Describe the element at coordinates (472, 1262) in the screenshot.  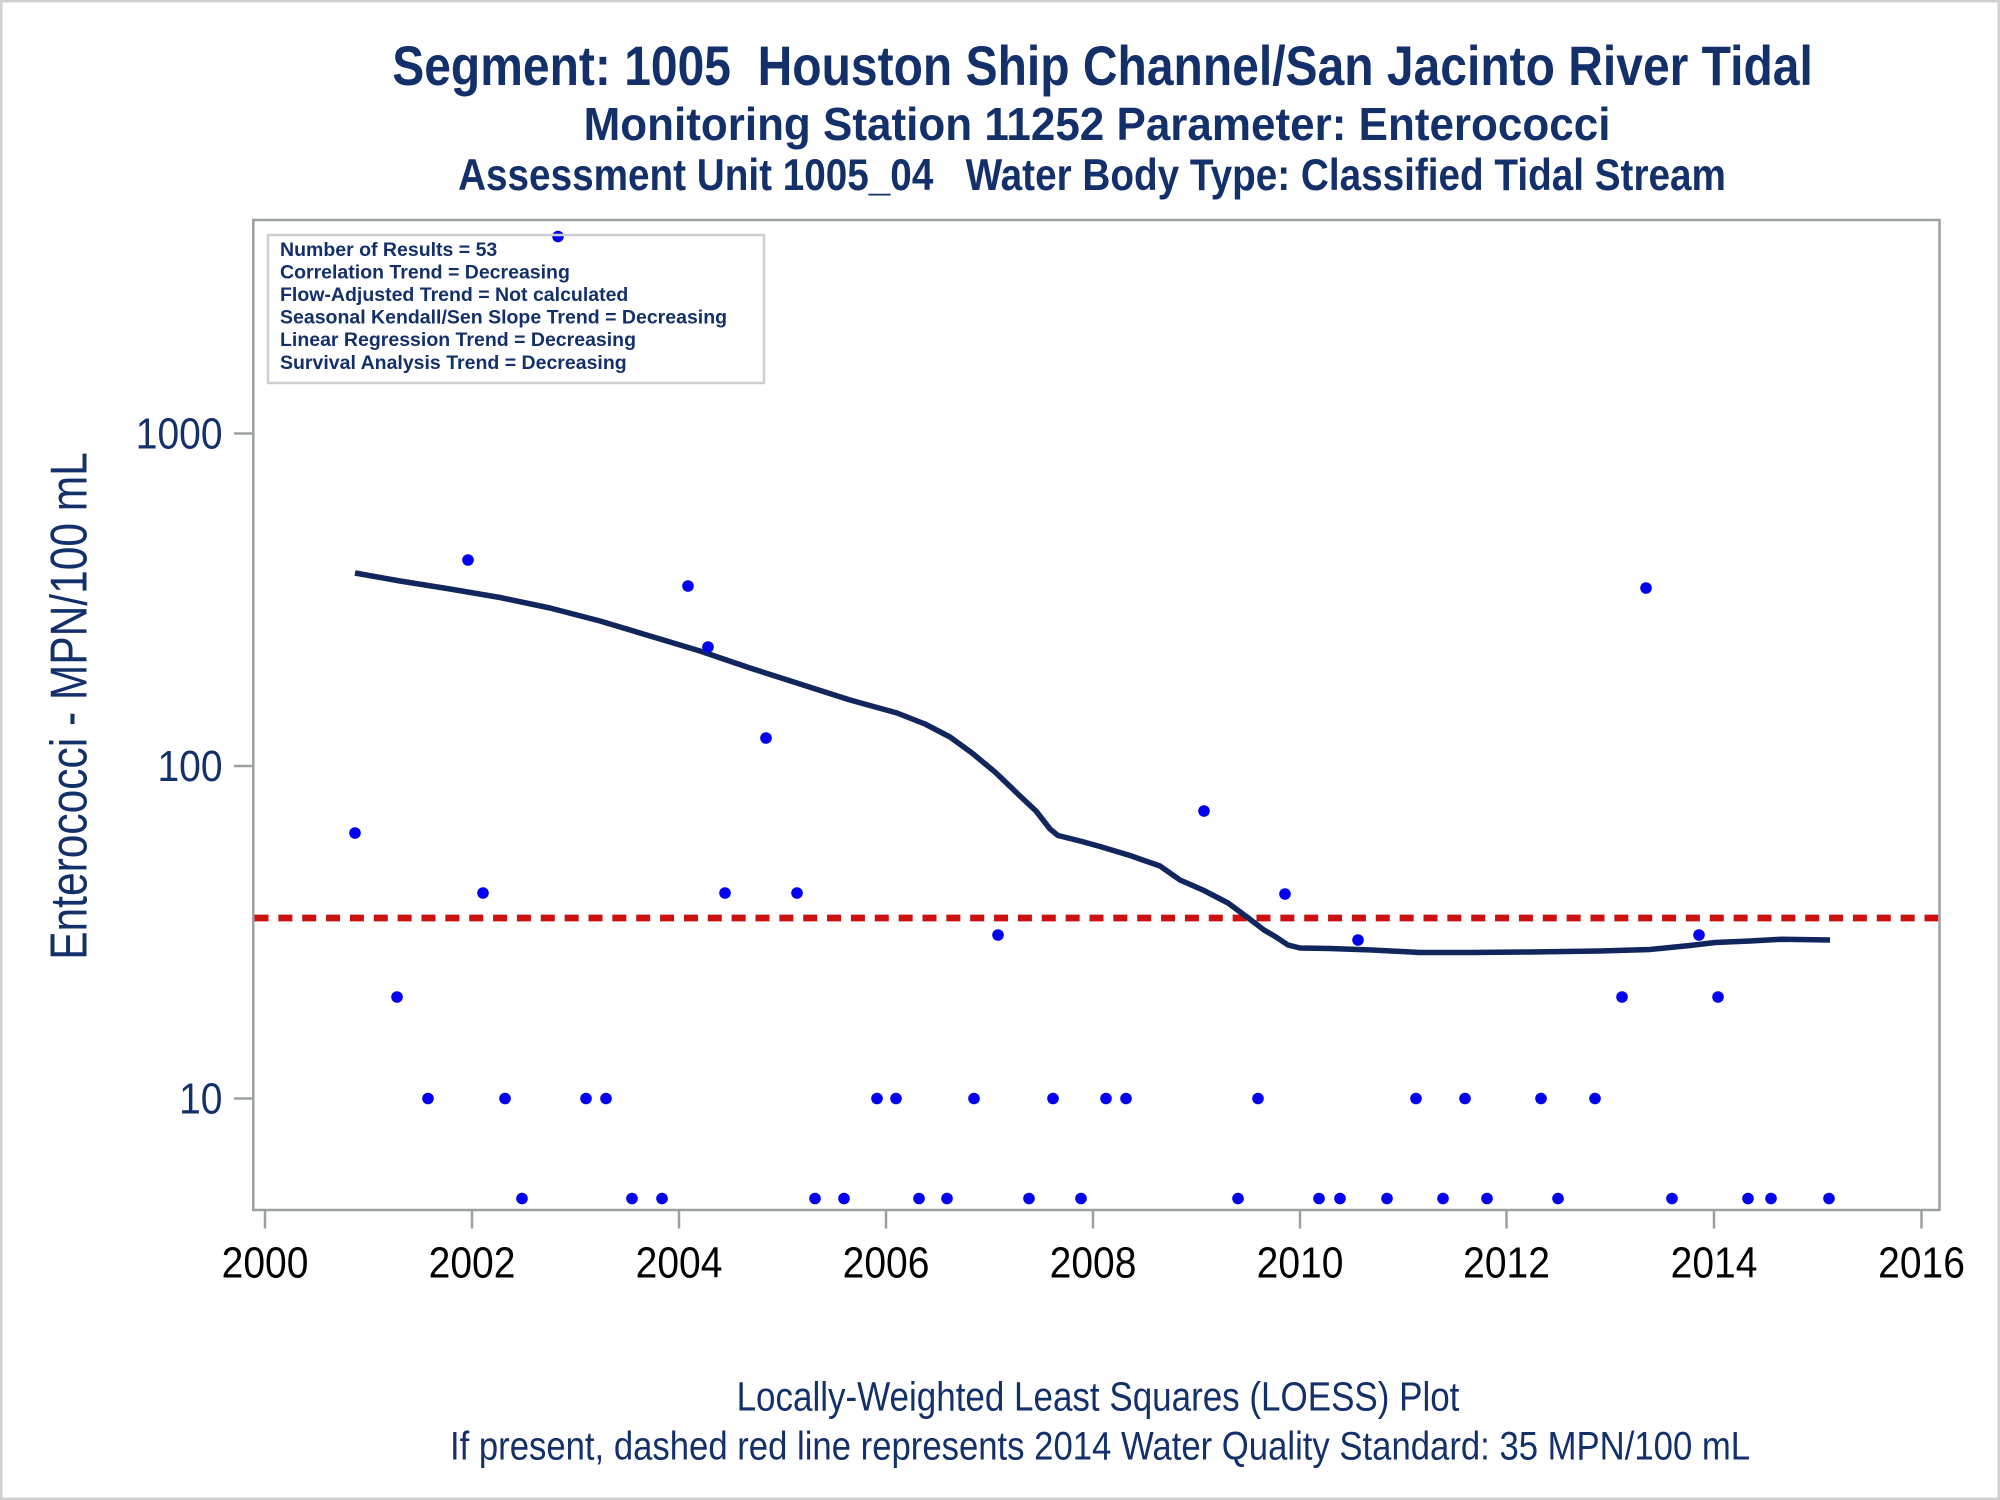
I see `svg-text: 2002` at that location.